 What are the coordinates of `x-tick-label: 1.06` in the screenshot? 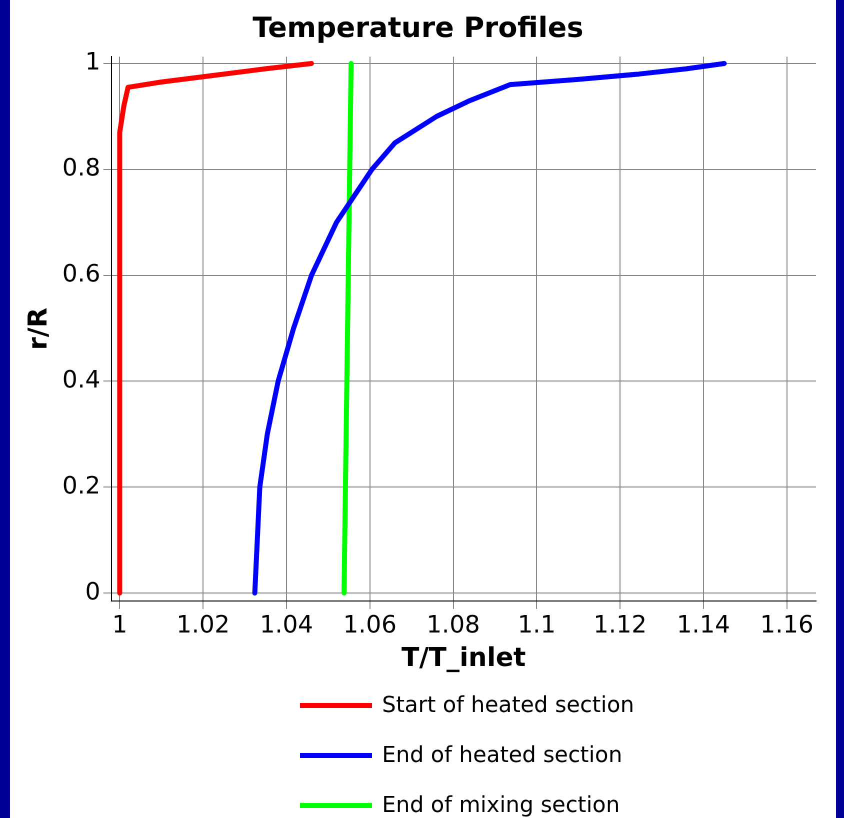 It's located at (370, 624).